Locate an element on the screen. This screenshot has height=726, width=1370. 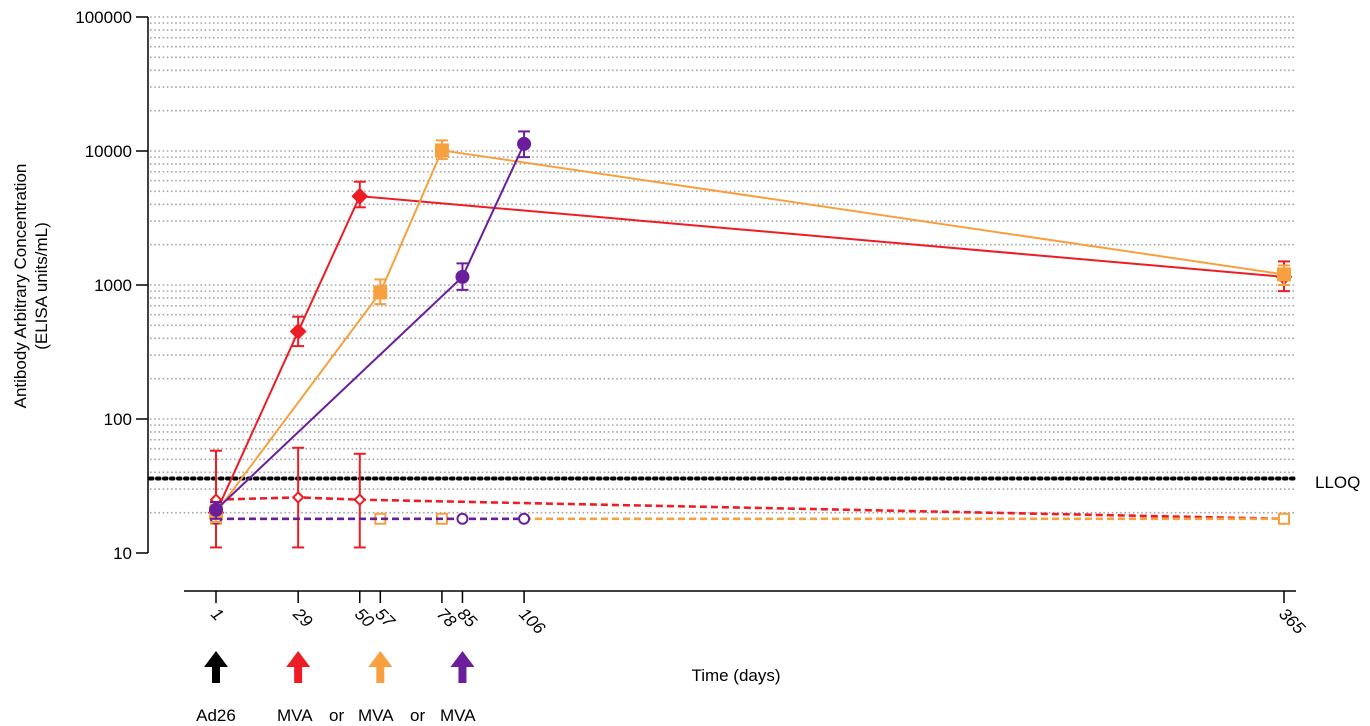
legend-mva-red: MVA is located at coordinates (295, 715).